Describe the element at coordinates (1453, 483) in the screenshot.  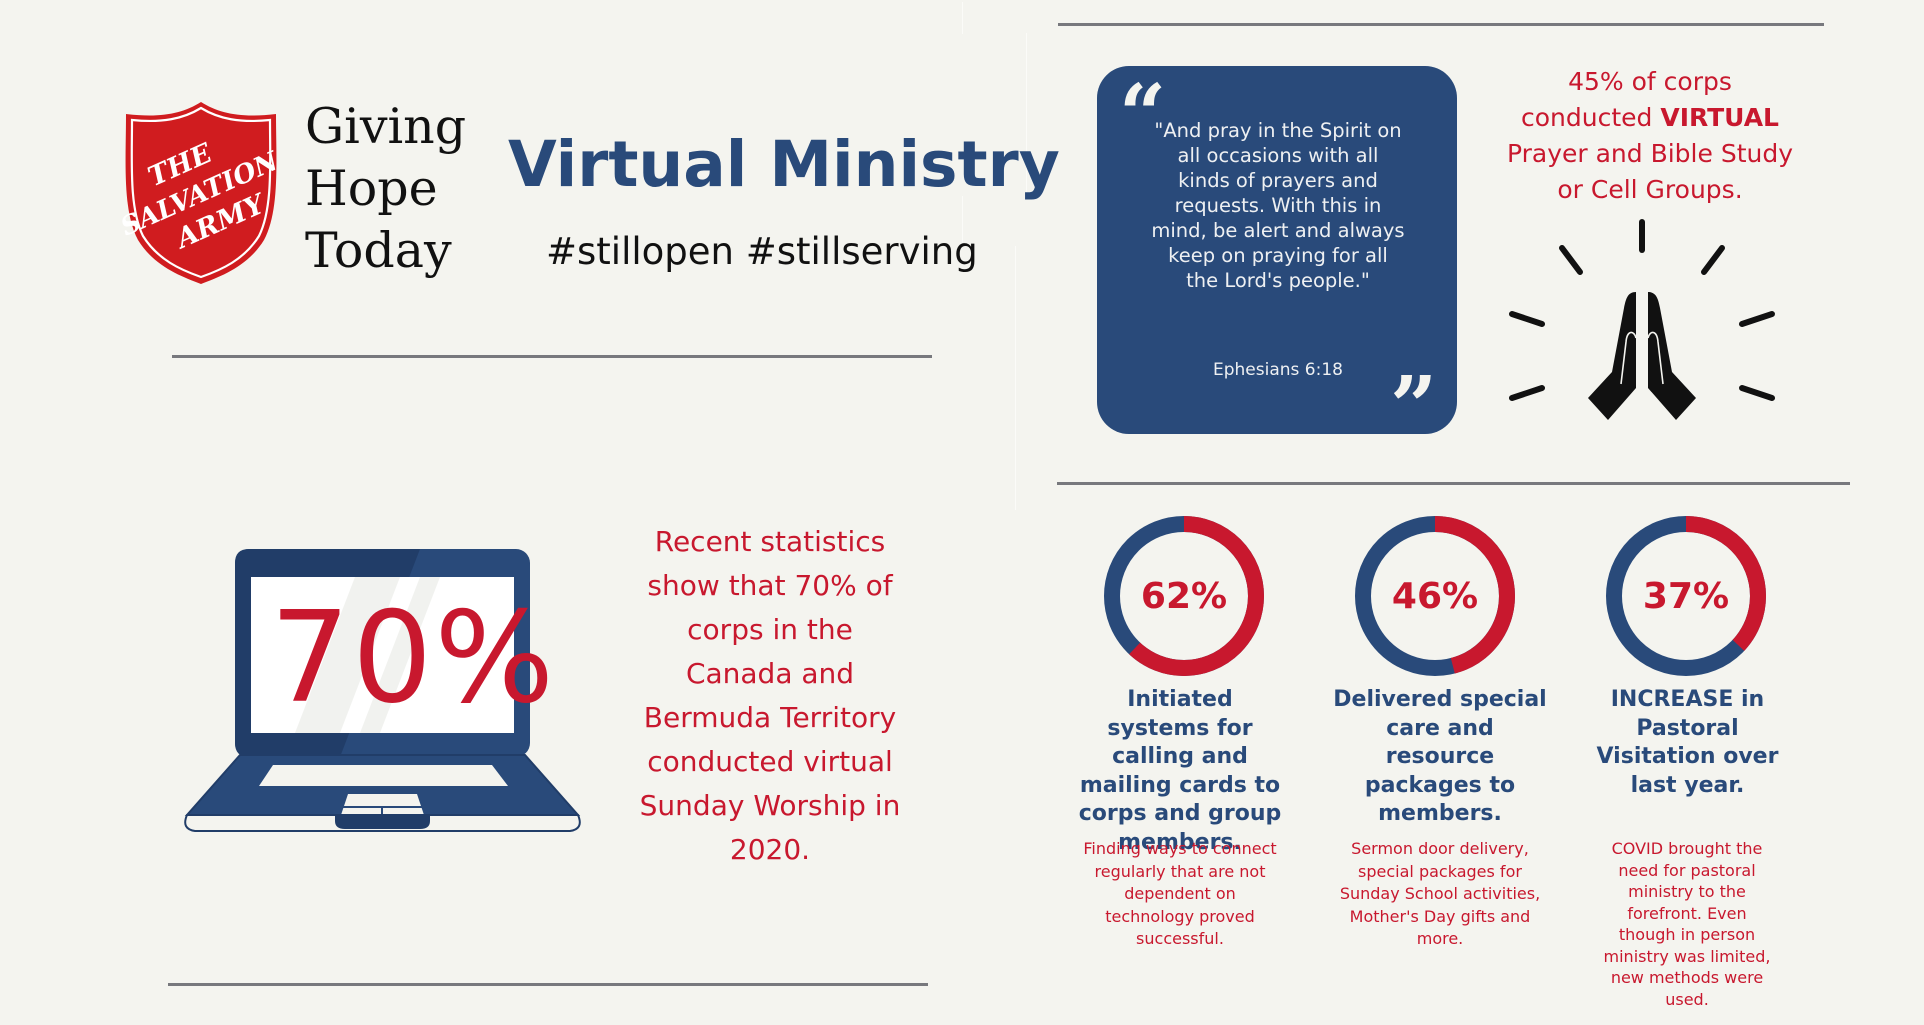
I see `divider-mid-right` at that location.